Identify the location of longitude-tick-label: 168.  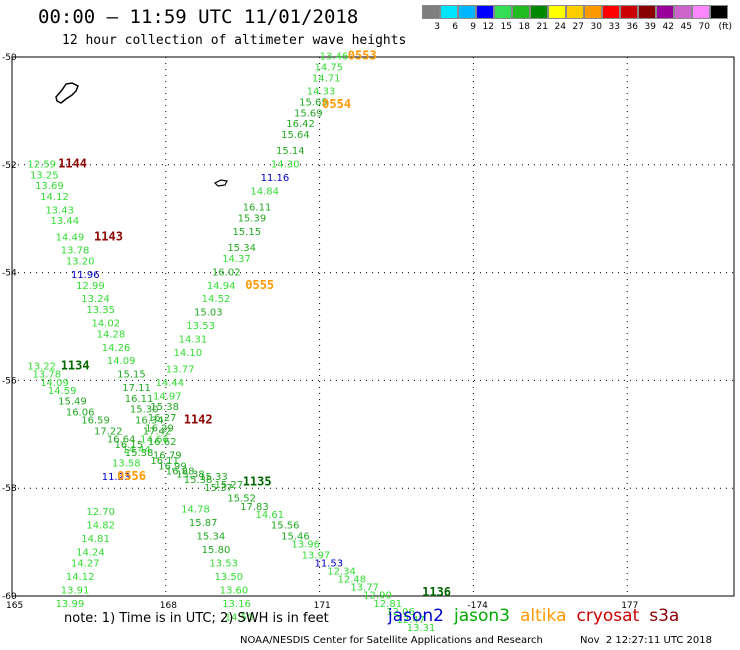
(168, 606).